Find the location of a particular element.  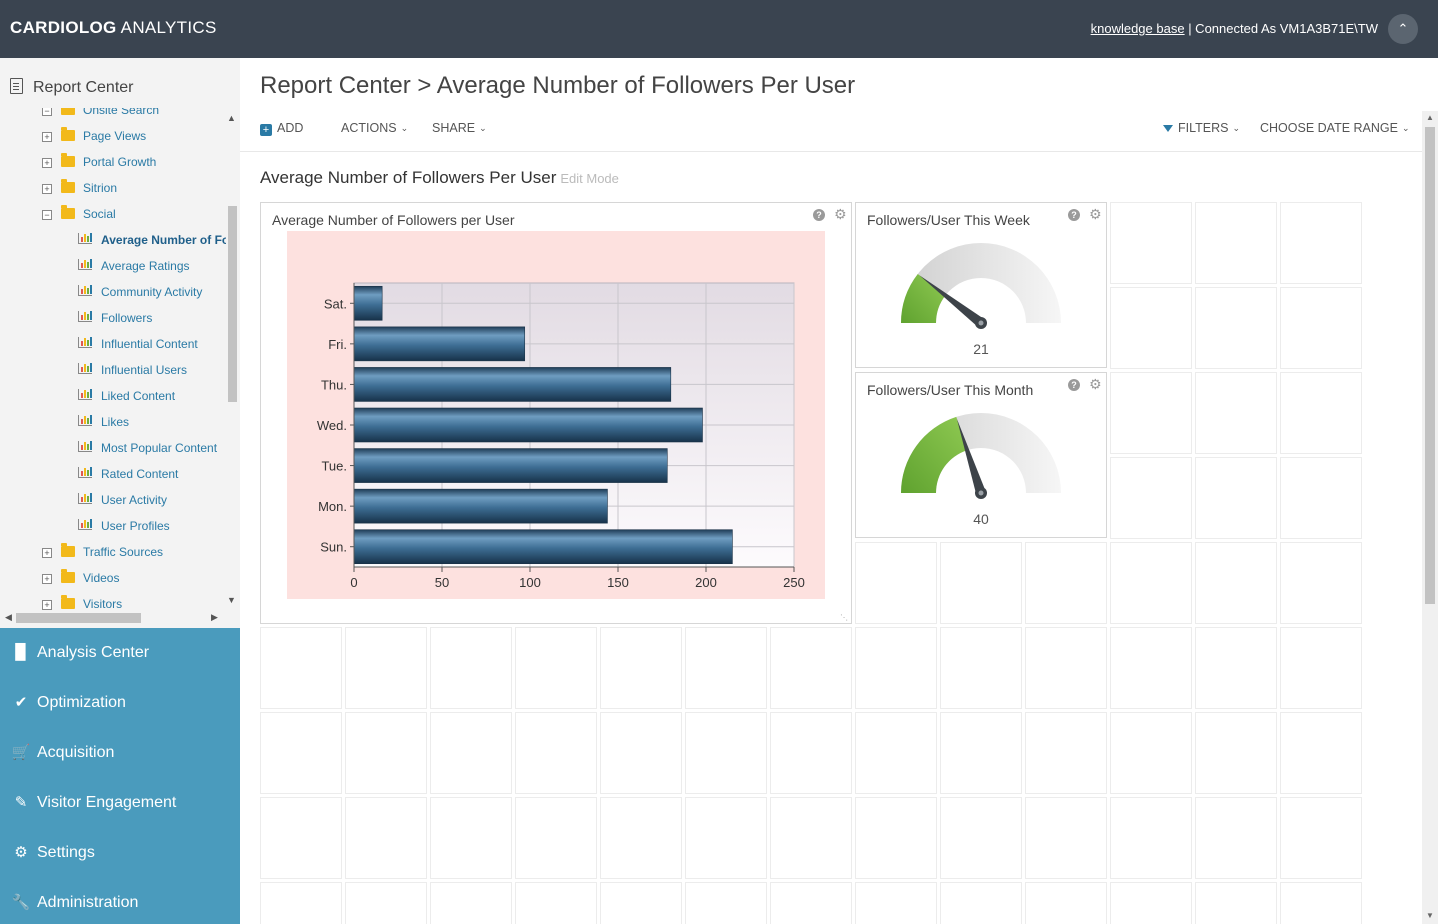

add-button: + ADD is located at coordinates (281, 128).